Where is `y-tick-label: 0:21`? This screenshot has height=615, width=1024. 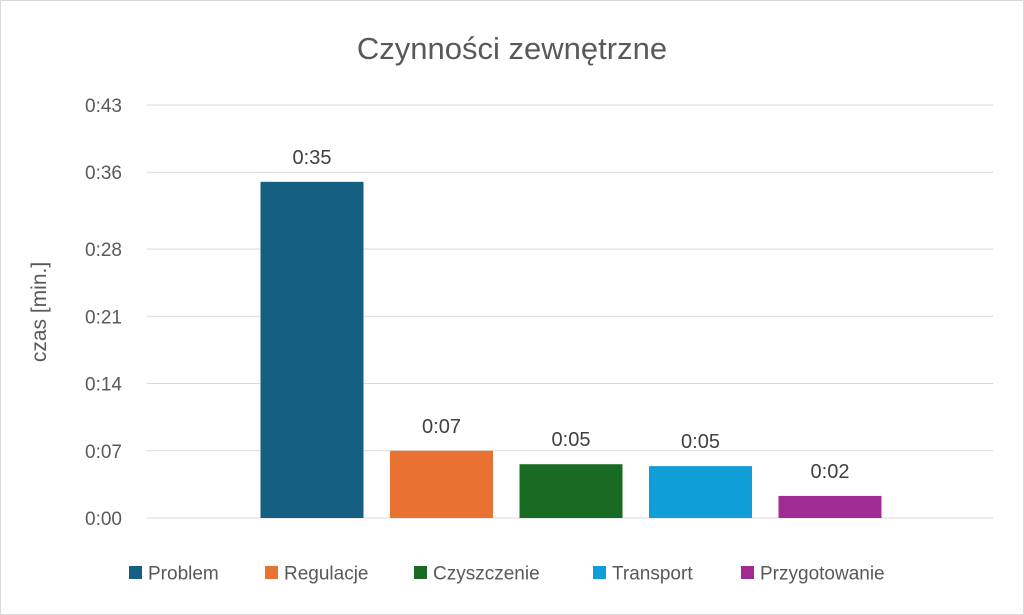
y-tick-label: 0:21 is located at coordinates (103, 317).